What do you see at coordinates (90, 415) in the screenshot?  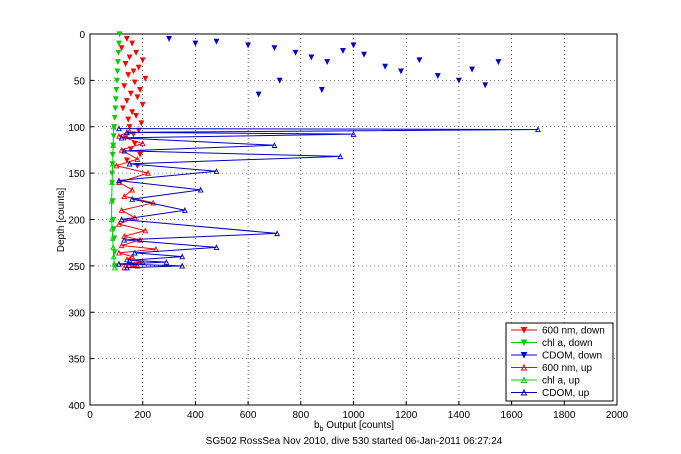 I see `x-tick-label: 0` at bounding box center [90, 415].